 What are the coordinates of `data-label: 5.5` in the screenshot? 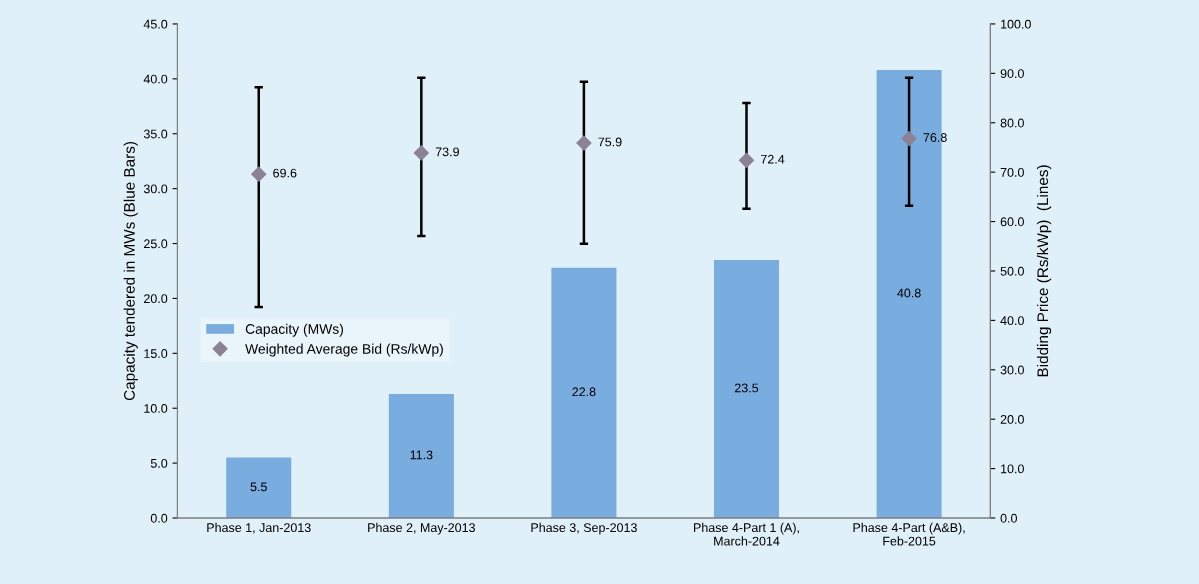 It's located at (258, 487).